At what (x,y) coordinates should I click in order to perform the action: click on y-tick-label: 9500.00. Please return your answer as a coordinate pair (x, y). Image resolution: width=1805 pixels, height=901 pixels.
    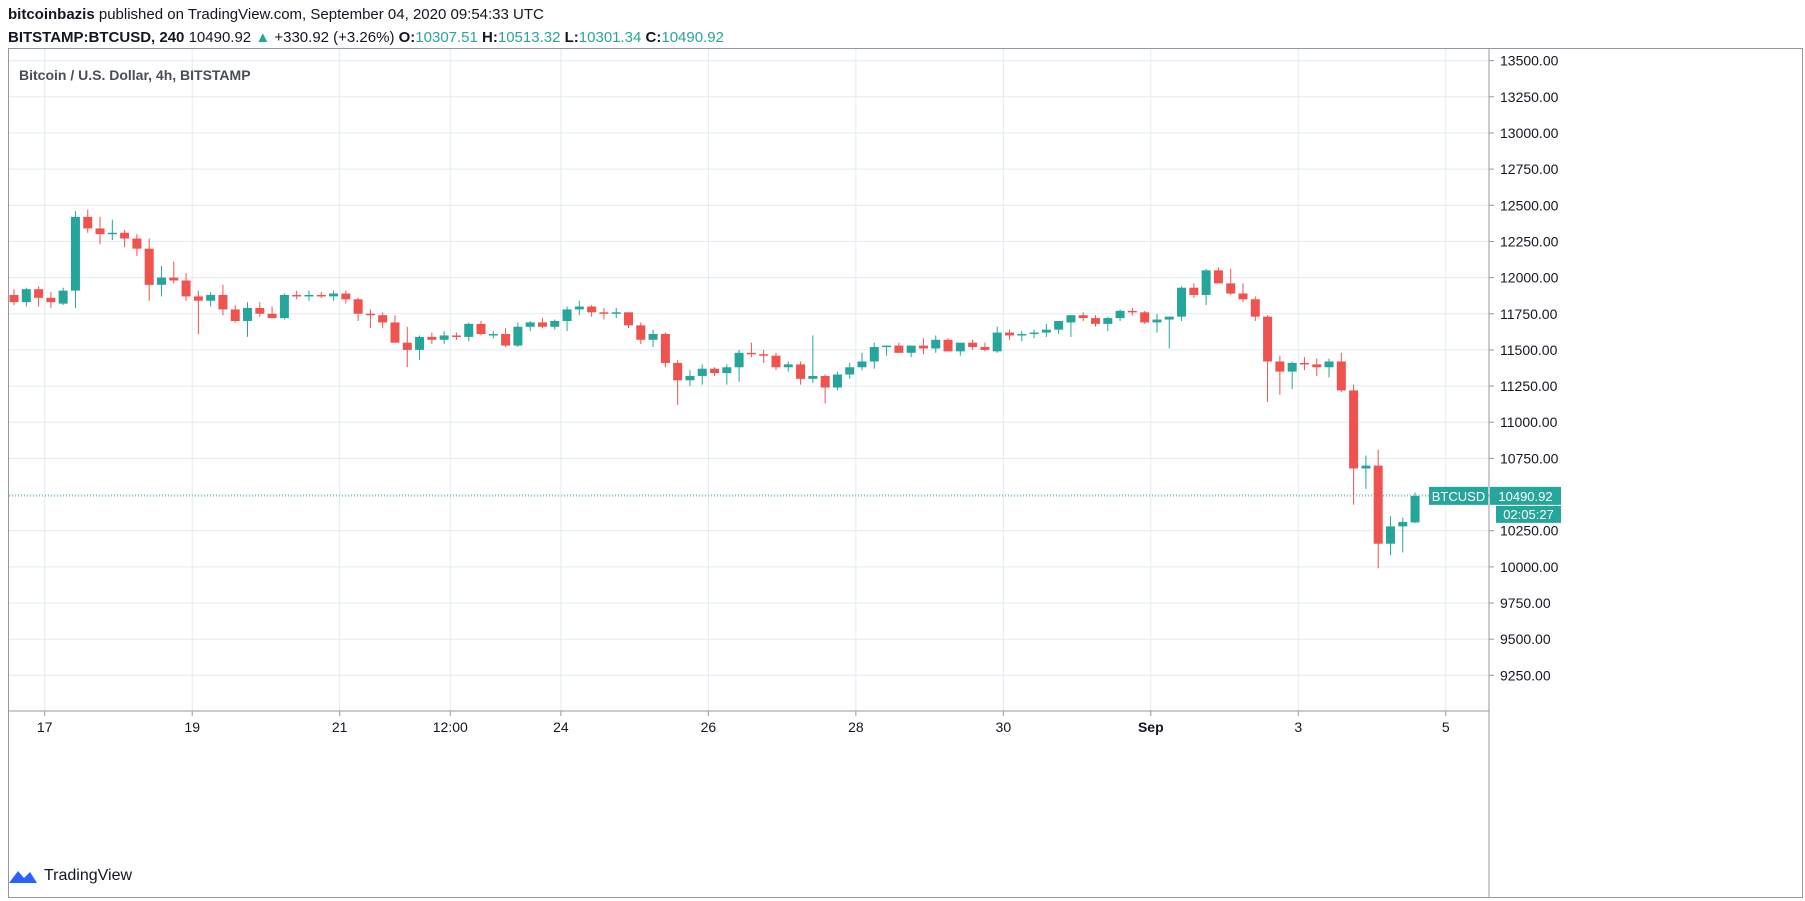
    Looking at the image, I should click on (1525, 639).